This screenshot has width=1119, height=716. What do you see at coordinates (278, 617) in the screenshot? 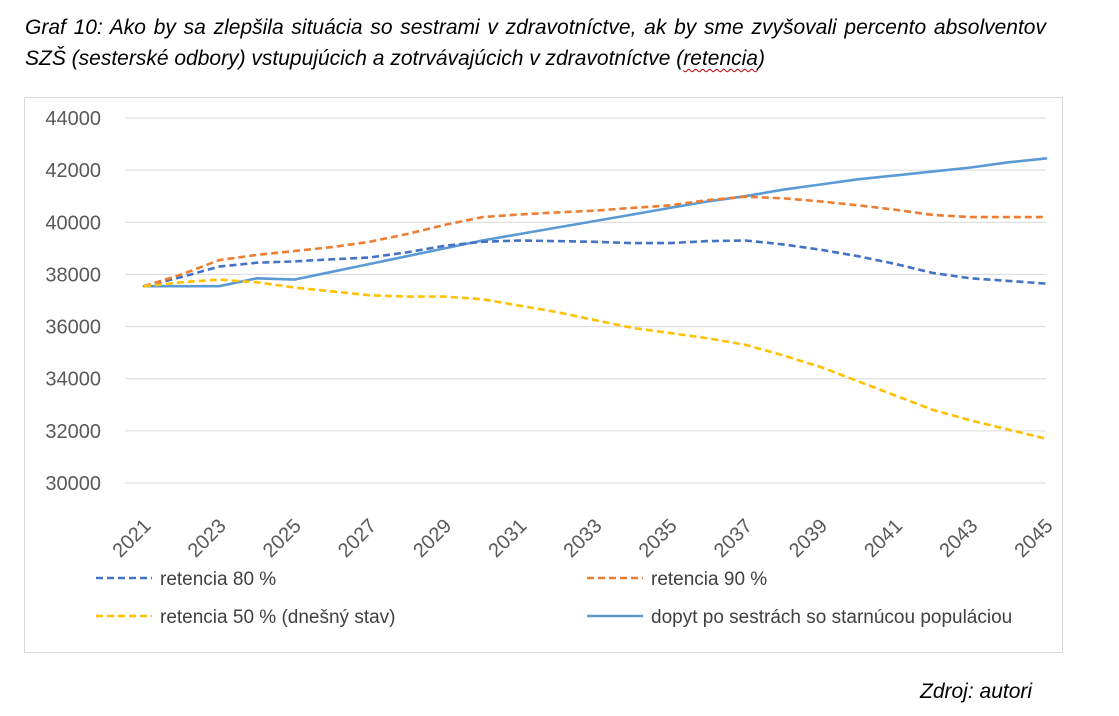
I see `legend-label-3: retencia 50 % (dnešný stav)` at bounding box center [278, 617].